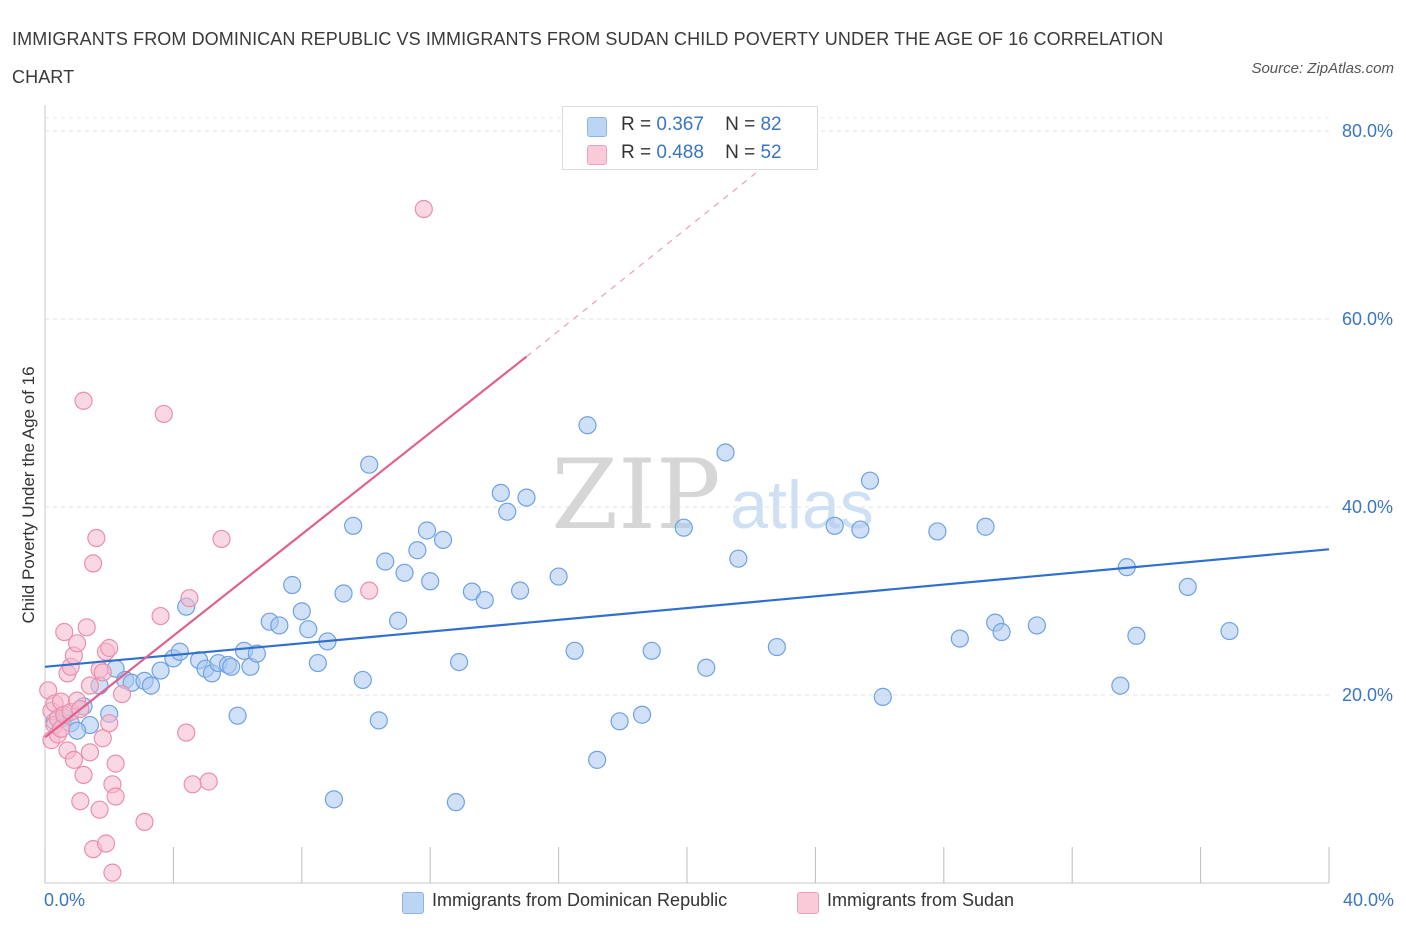 The height and width of the screenshot is (930, 1406). I want to click on r-value: 0.488, so click(680, 152).